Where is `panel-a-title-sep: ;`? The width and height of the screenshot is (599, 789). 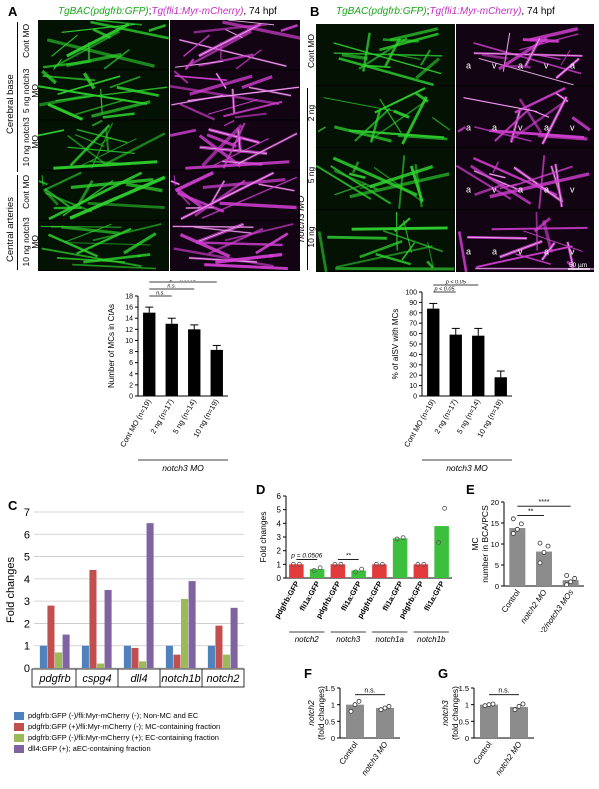 panel-a-title-sep: ; is located at coordinates (150, 11).